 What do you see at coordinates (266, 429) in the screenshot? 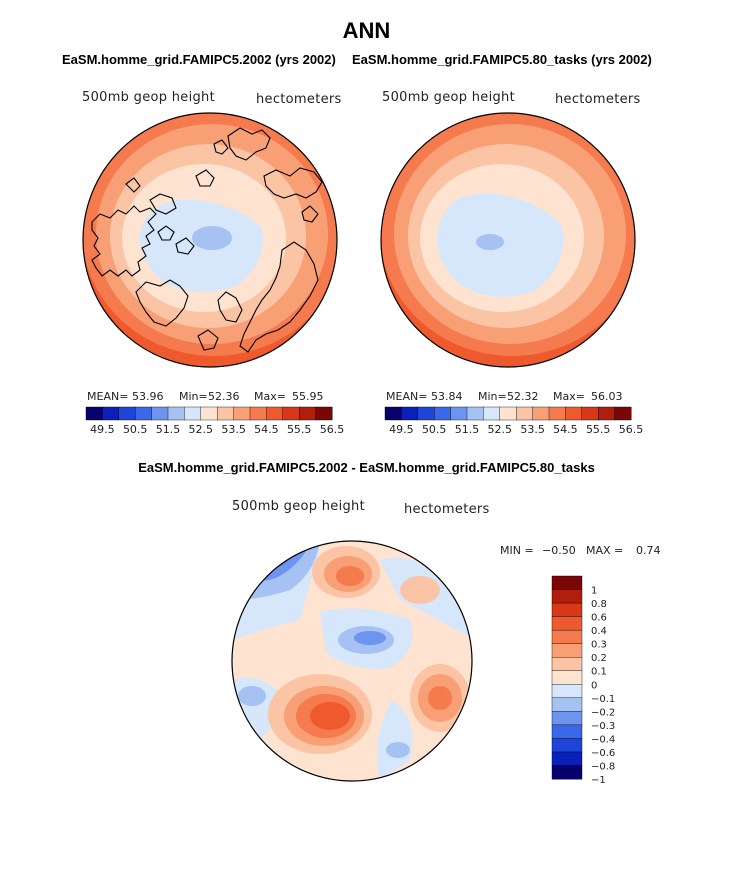
I see `panel1-colorbar-tick-label: 54.5` at bounding box center [266, 429].